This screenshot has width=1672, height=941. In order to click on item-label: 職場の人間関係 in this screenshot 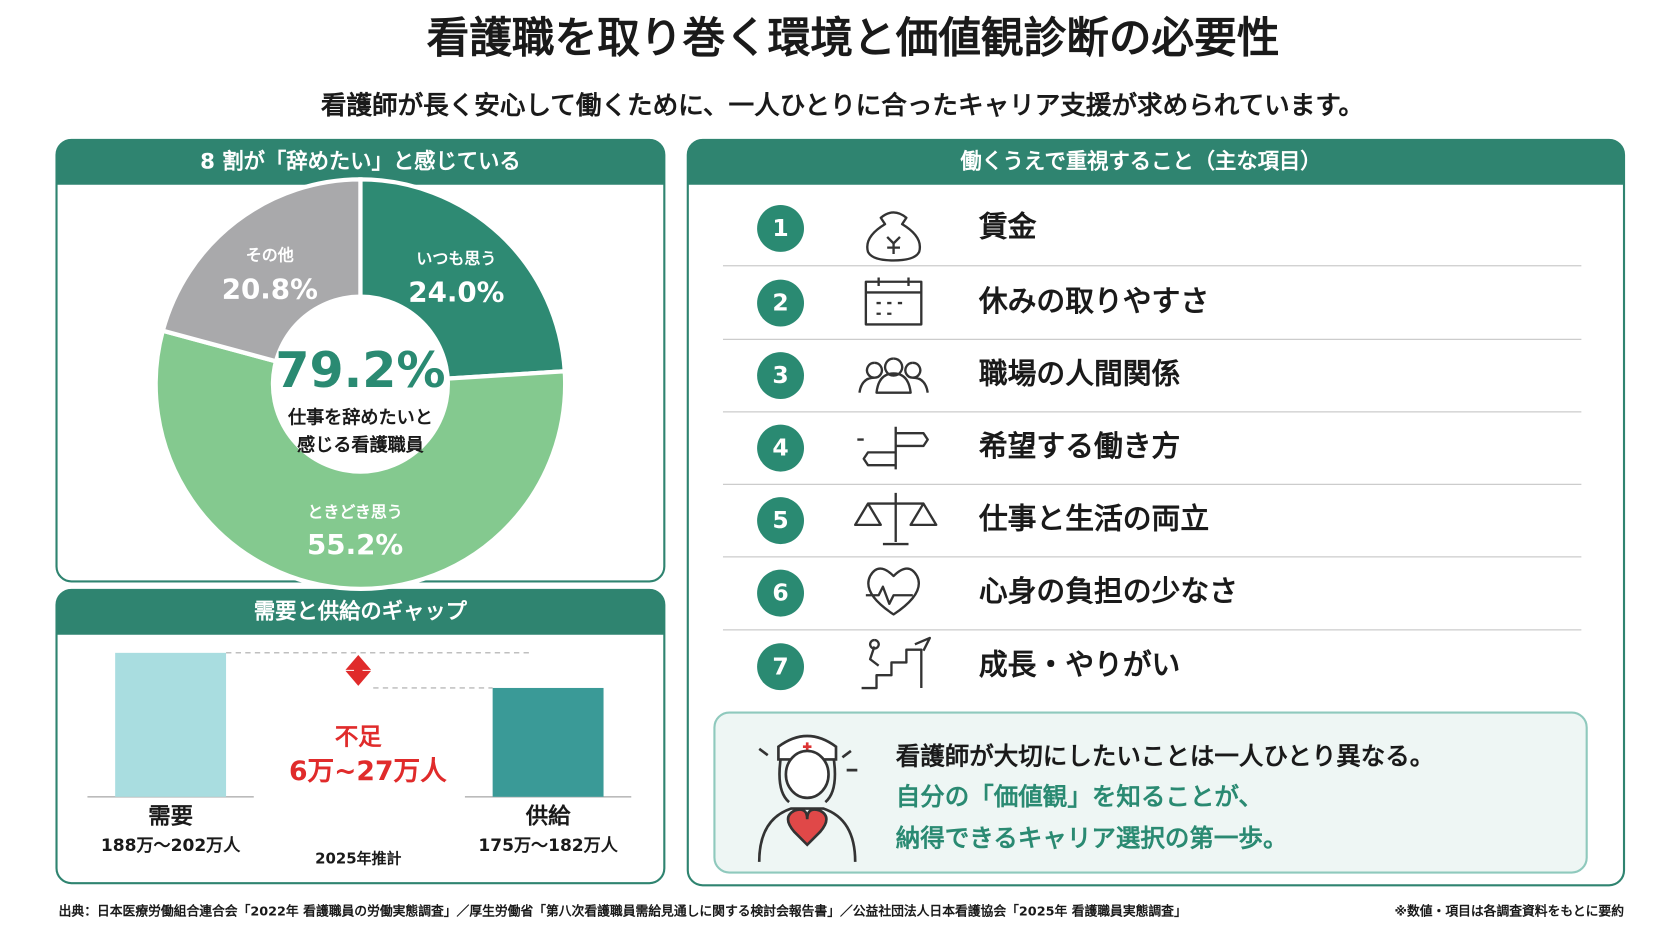, I will do `click(1080, 374)`.